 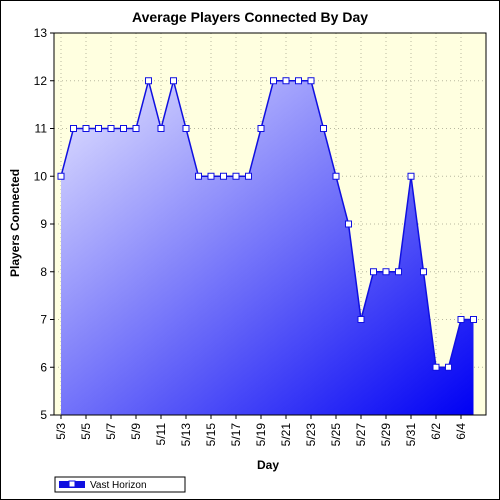 I want to click on x-tick-label: 5/7, so click(x=111, y=431).